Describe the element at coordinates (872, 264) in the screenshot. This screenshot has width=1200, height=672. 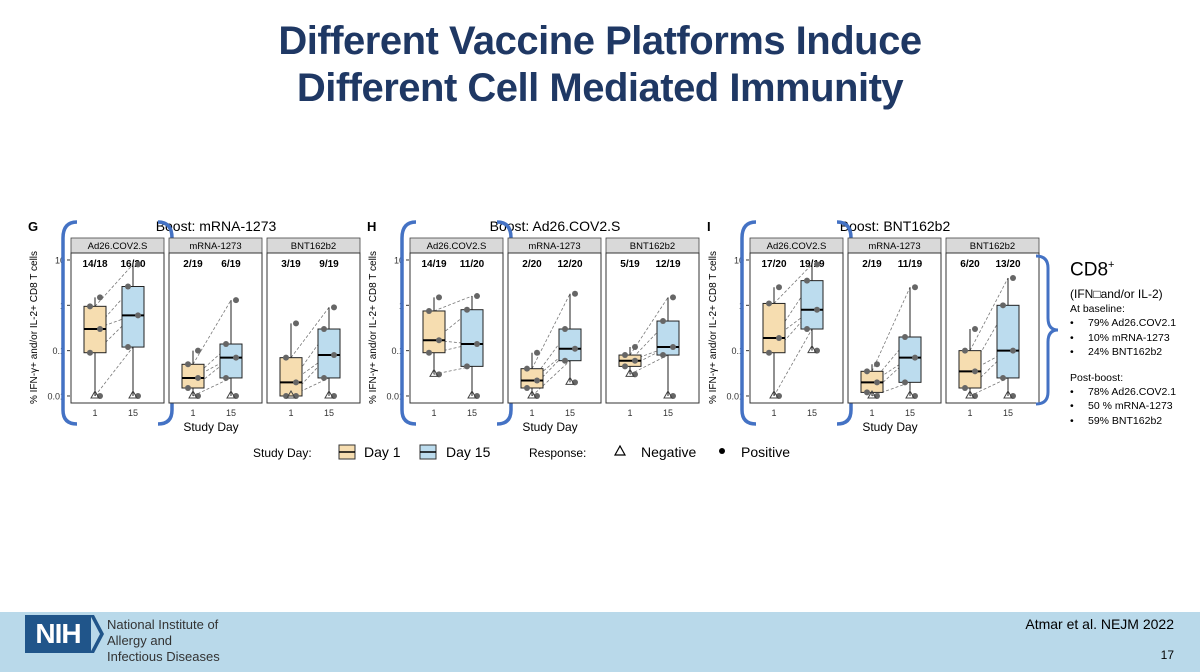
I see `responder-count: 2/19` at that location.